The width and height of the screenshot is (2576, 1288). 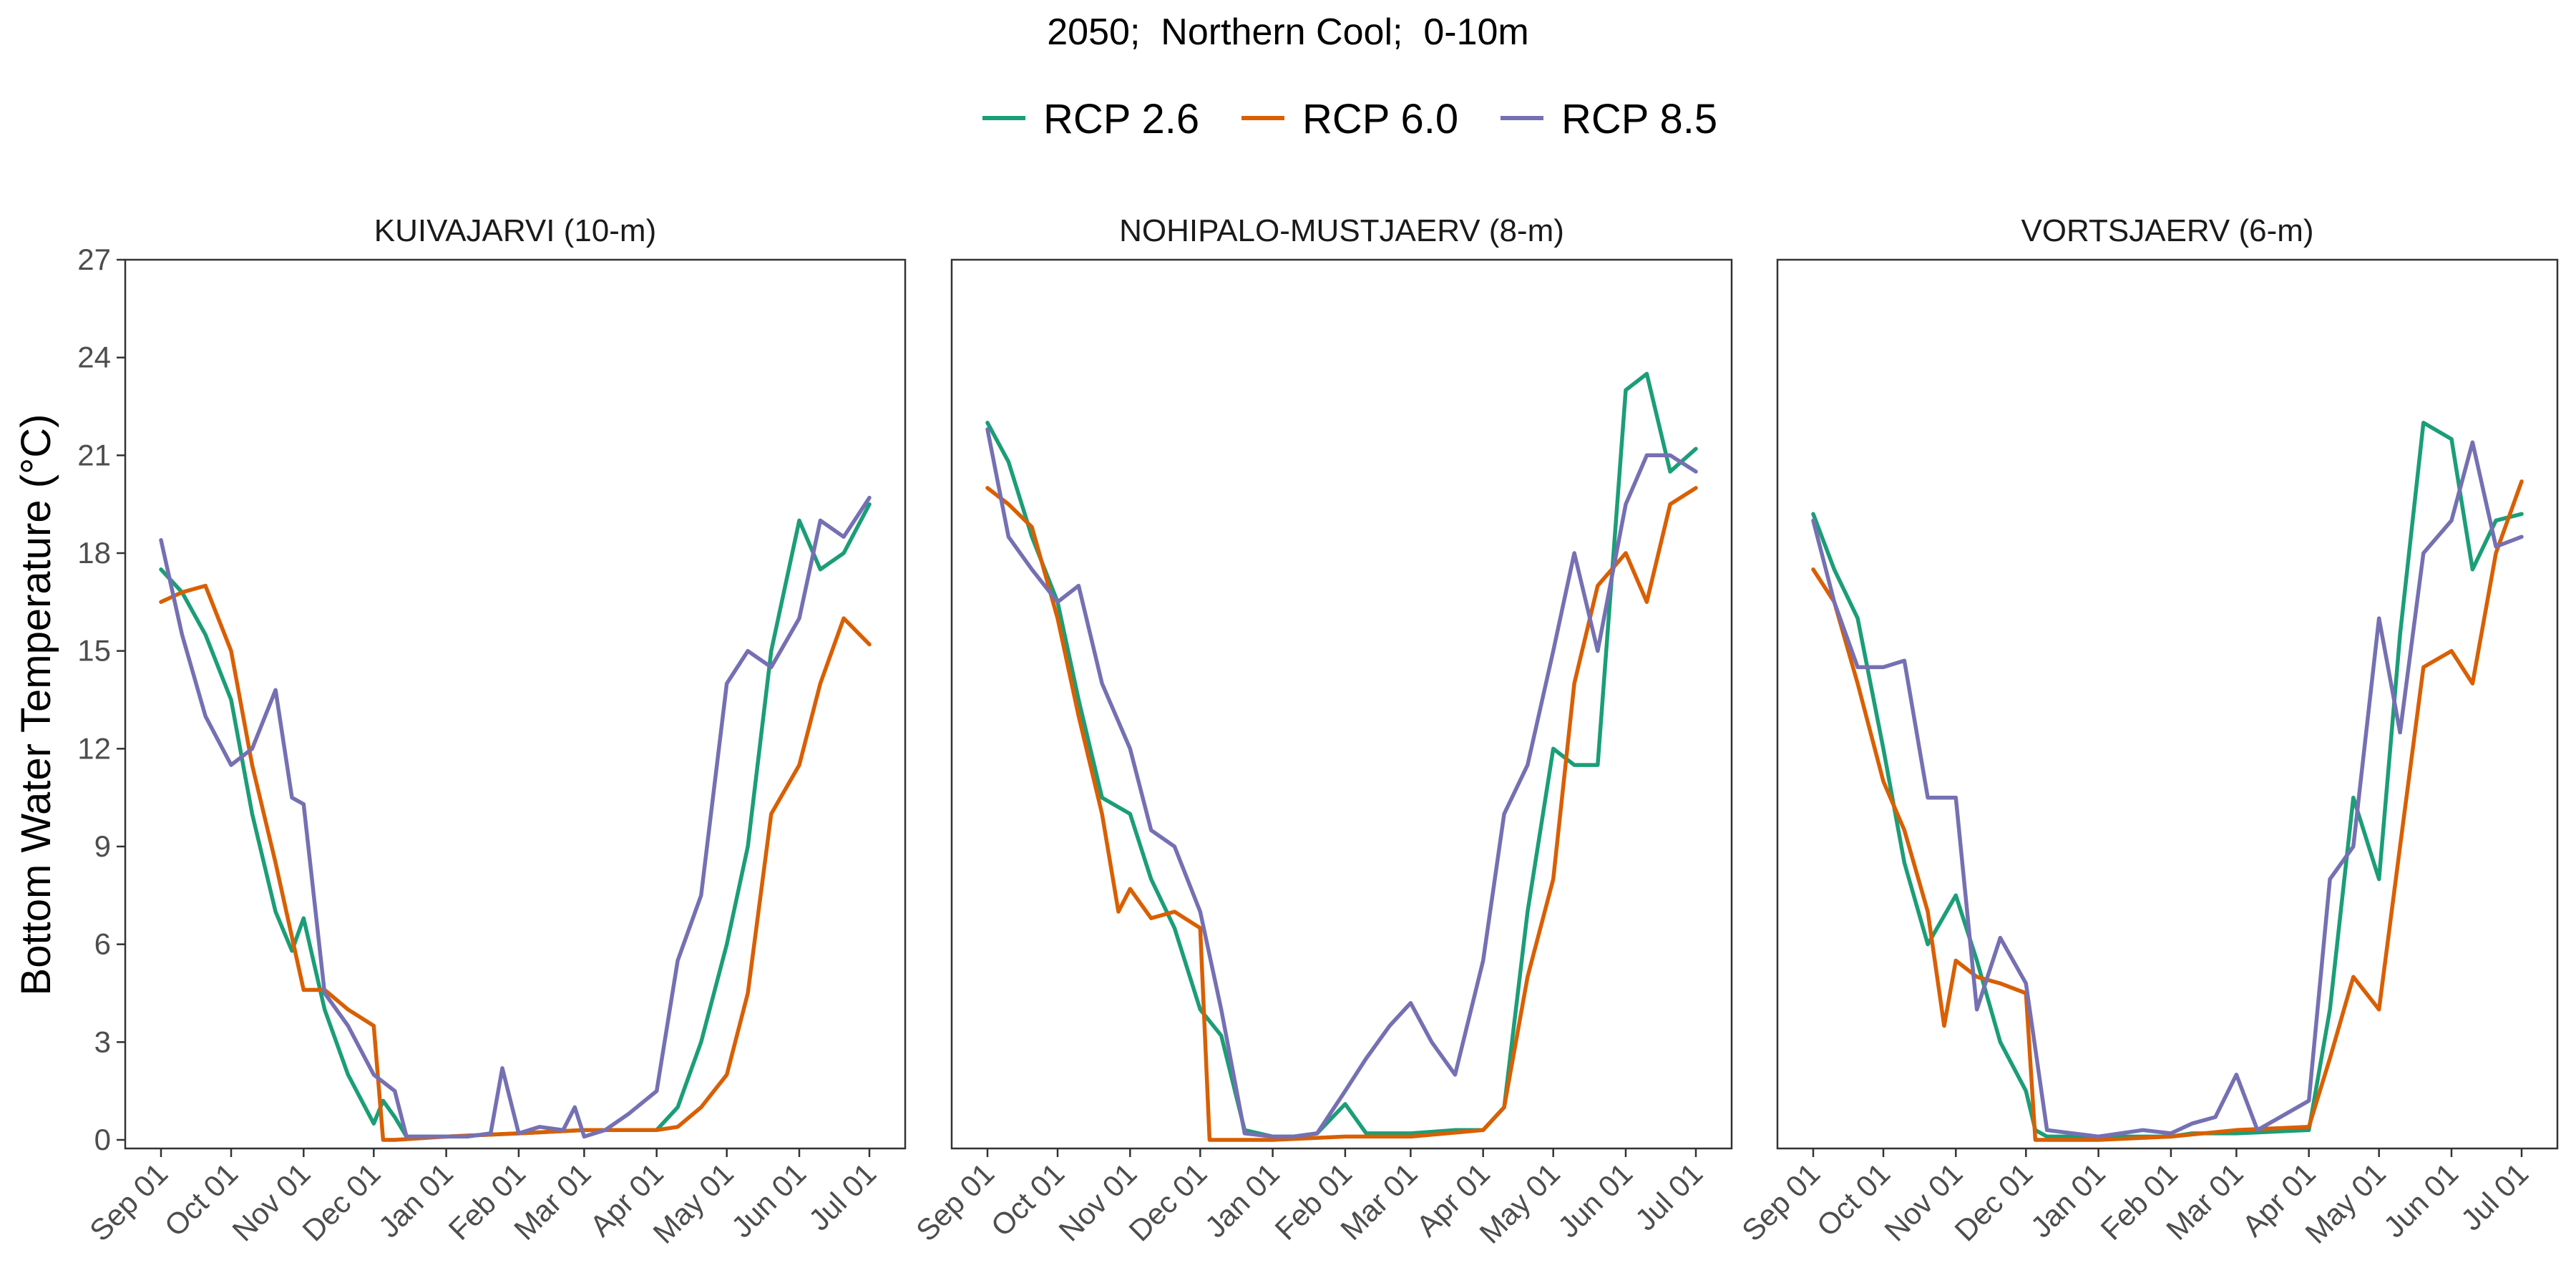 What do you see at coordinates (2167, 230) in the screenshot?
I see `panel-title: VORTSJAERV (6-m)` at bounding box center [2167, 230].